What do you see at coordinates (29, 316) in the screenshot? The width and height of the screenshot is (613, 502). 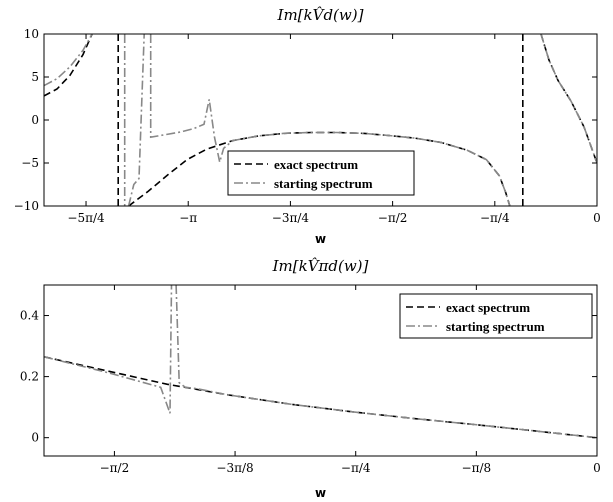 I see `y-tick-label: 0.4` at bounding box center [29, 316].